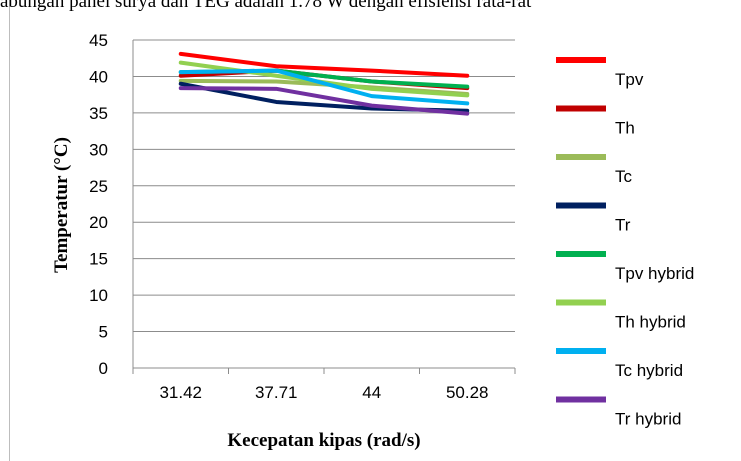 Image resolution: width=741 pixels, height=461 pixels. Describe the element at coordinates (649, 370) in the screenshot. I see `legend-label: Tc hybrid` at that location.